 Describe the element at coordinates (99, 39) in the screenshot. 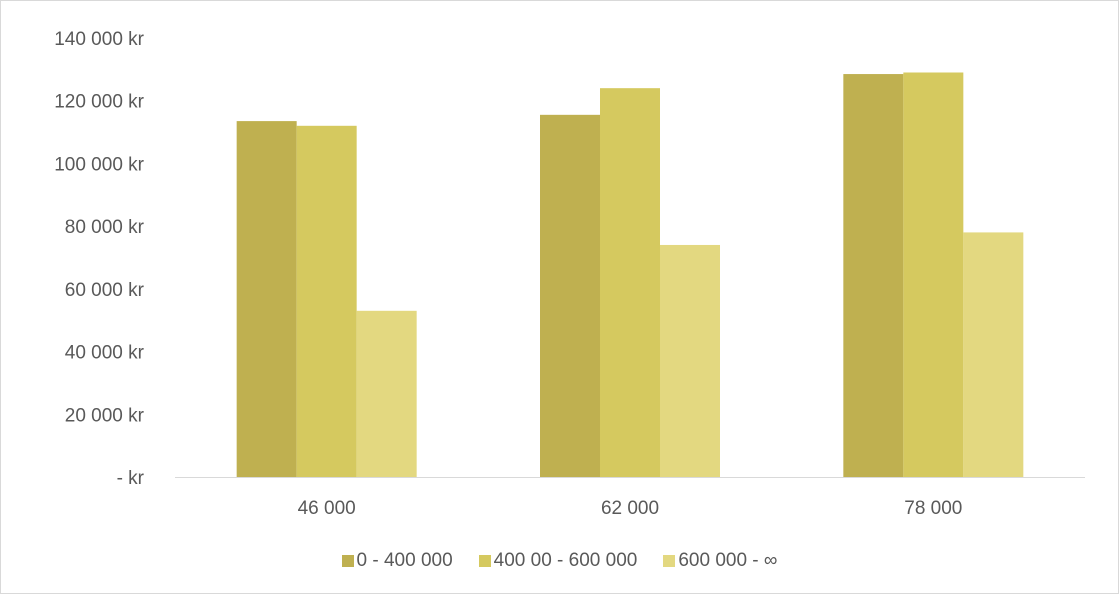

I see `y-tick-label: 140 000 kr` at that location.